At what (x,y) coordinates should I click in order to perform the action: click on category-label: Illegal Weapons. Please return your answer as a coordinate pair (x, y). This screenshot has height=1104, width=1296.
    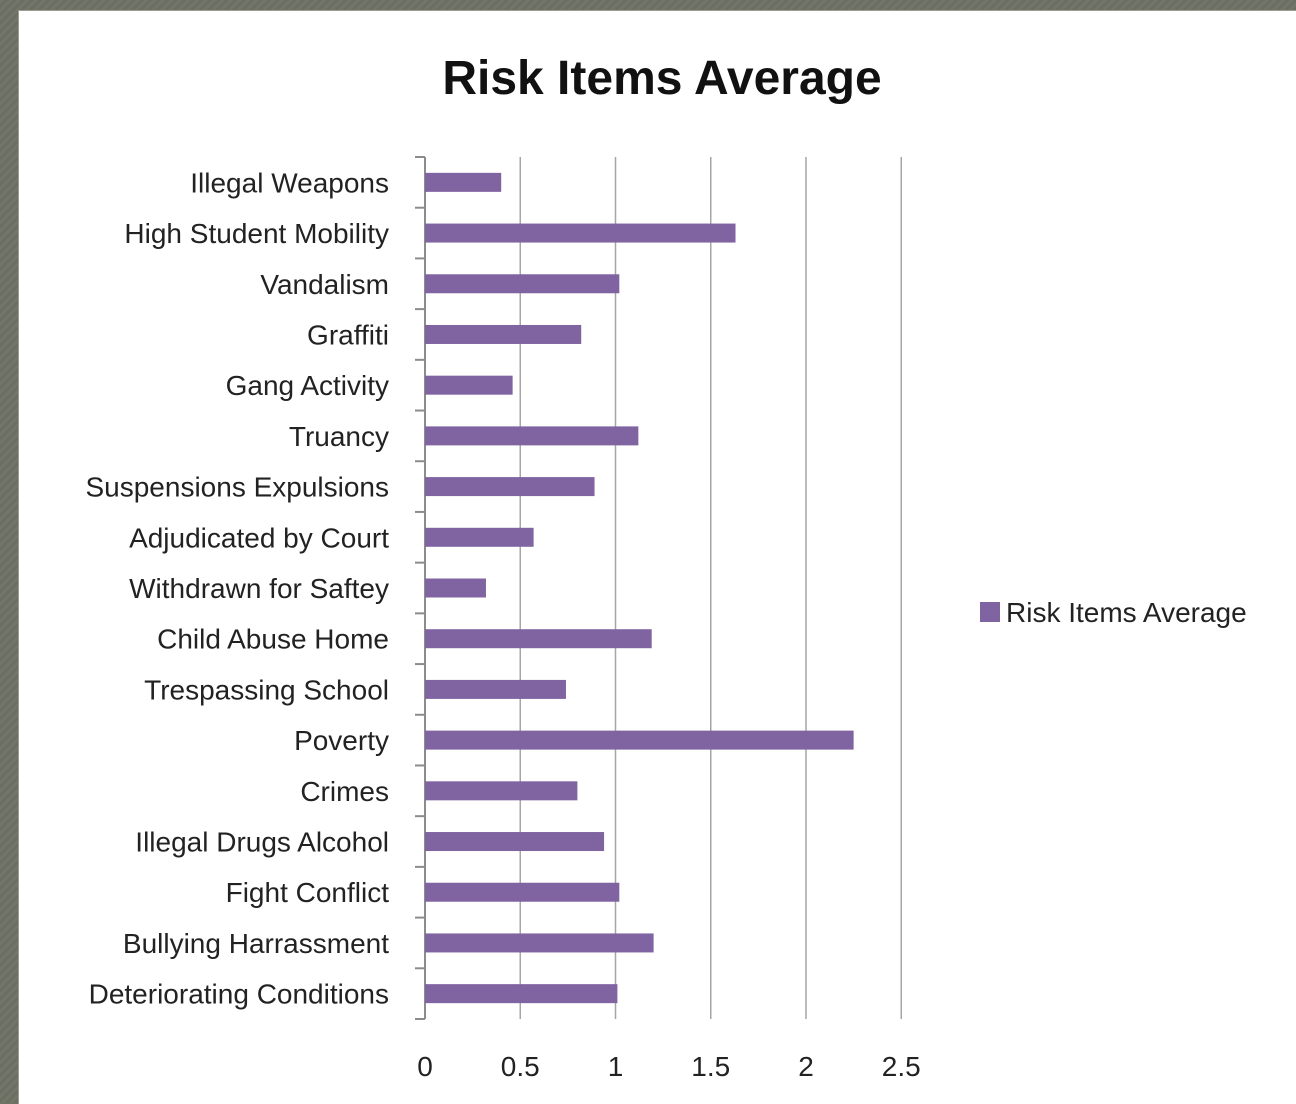
    Looking at the image, I should click on (289, 182).